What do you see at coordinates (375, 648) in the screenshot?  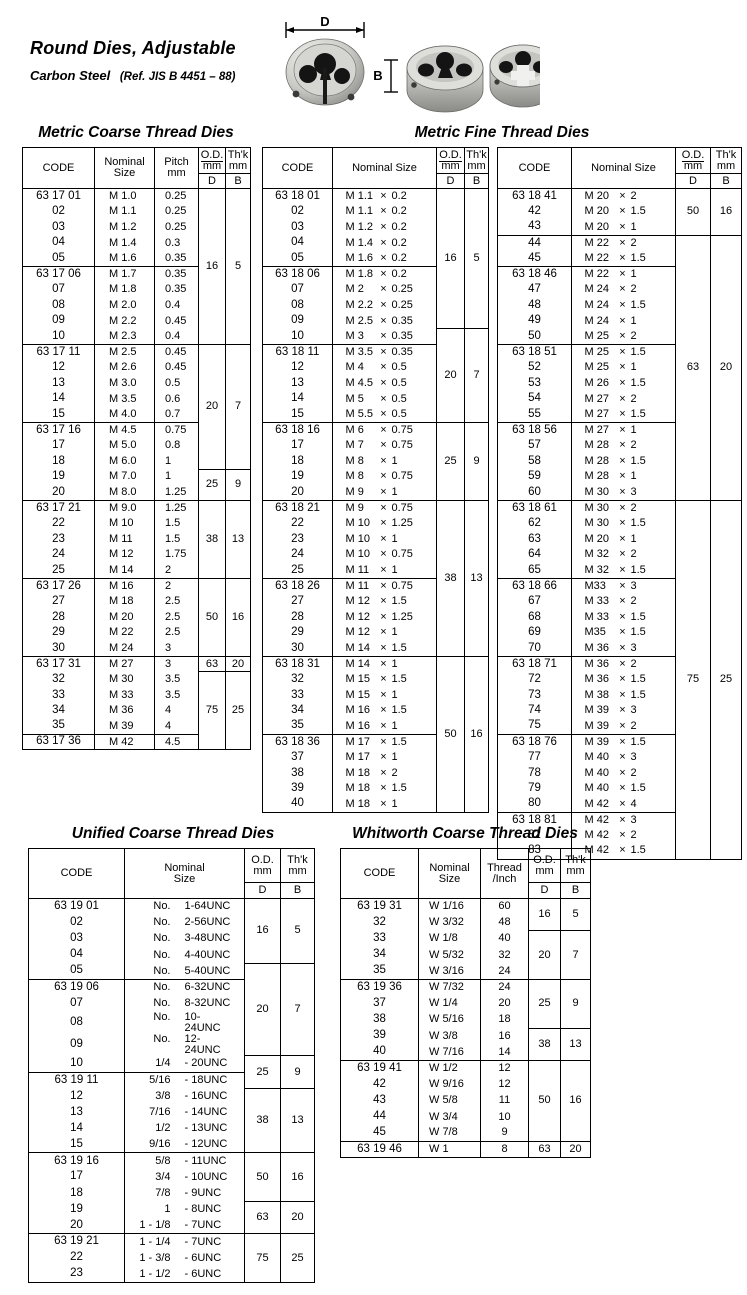 I see `table-row: 30 M 14 × 1.5` at bounding box center [375, 648].